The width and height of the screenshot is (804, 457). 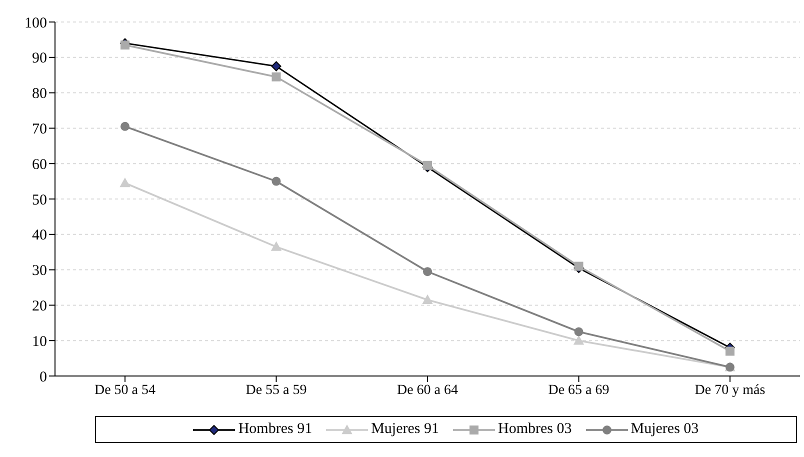 What do you see at coordinates (39, 236) in the screenshot?
I see `y-tick-label: 40` at bounding box center [39, 236].